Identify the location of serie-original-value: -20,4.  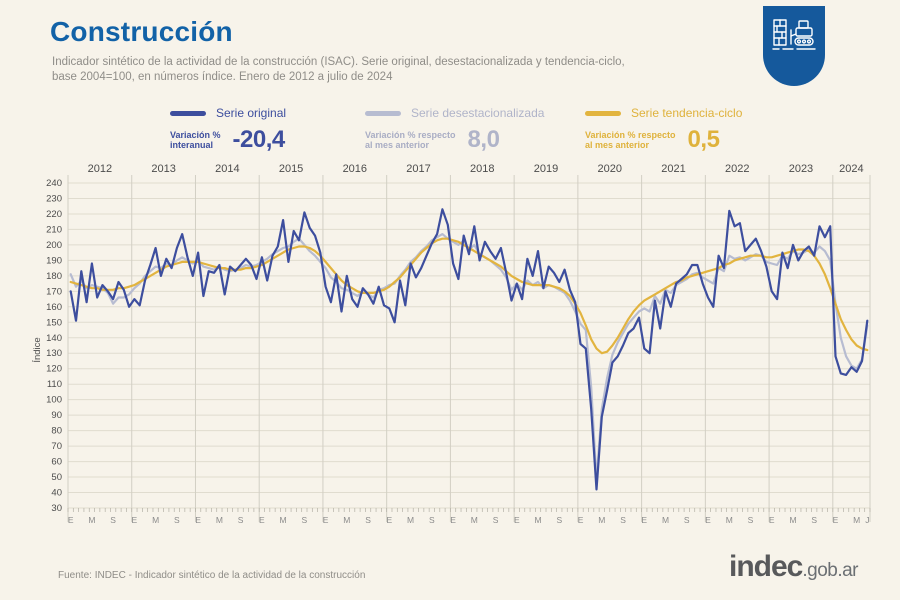
(259, 139).